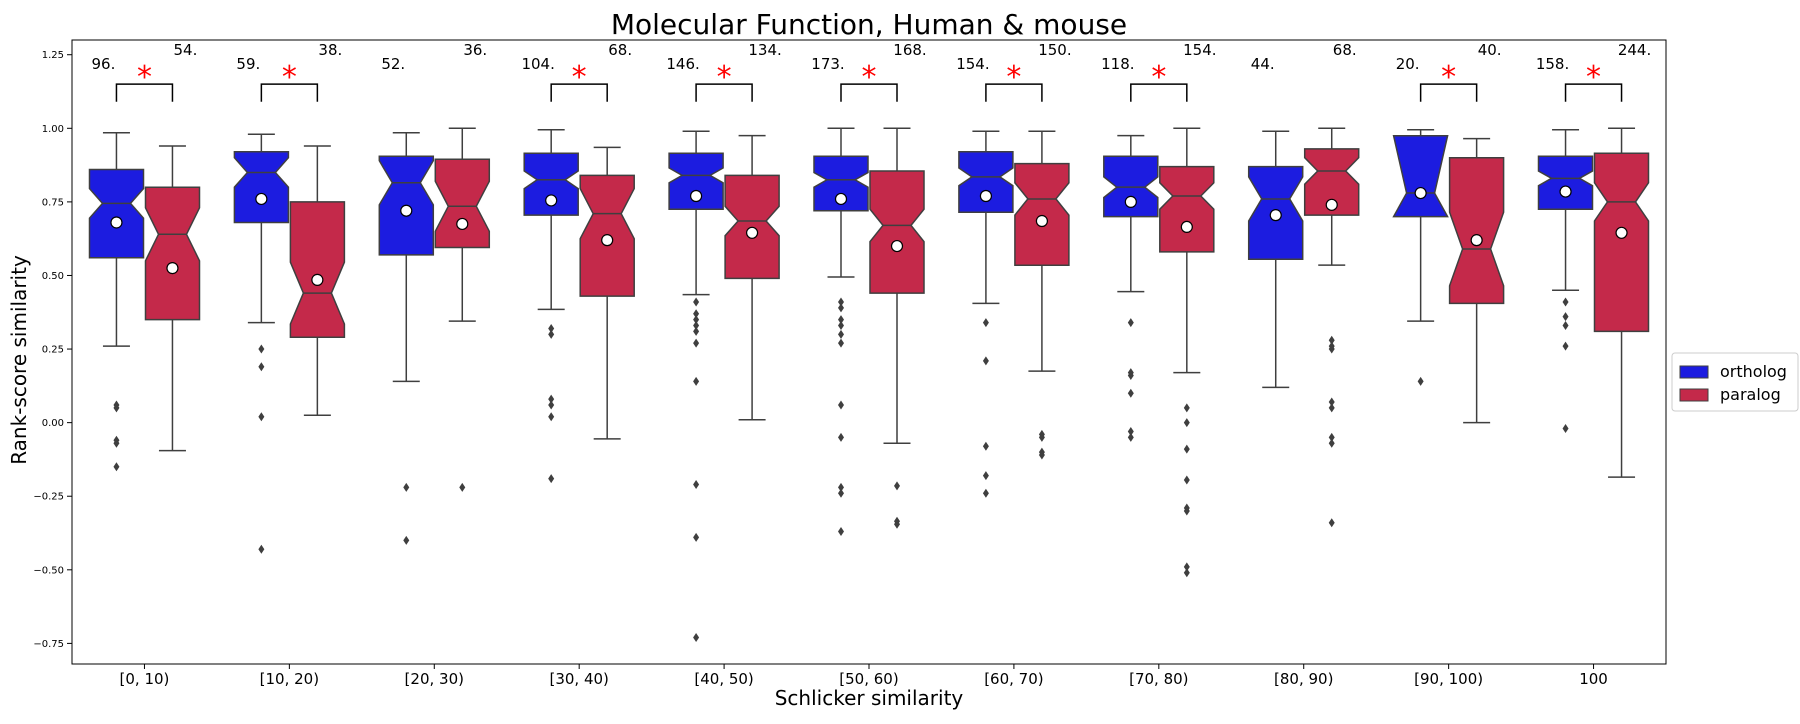  Describe the element at coordinates (1753, 371) in the screenshot. I see `legend-label-ortholog: ortholog` at that location.